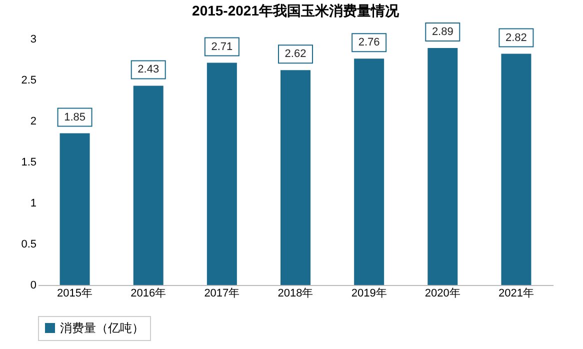 Image resolution: width=583 pixels, height=349 pixels. I want to click on x-tick-label: 2019年, so click(369, 294).